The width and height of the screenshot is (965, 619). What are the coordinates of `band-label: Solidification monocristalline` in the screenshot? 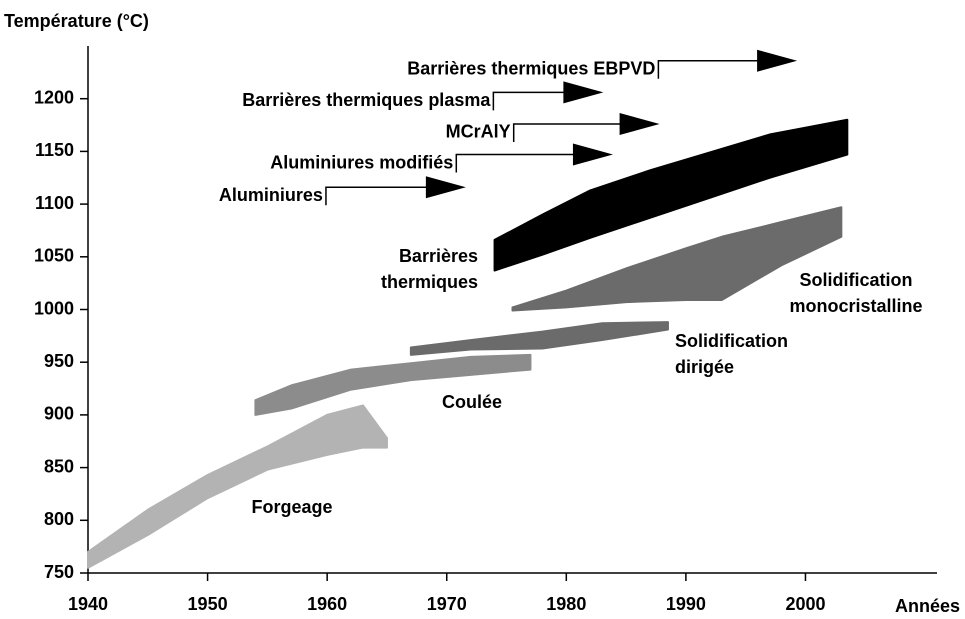 It's located at (855, 293).